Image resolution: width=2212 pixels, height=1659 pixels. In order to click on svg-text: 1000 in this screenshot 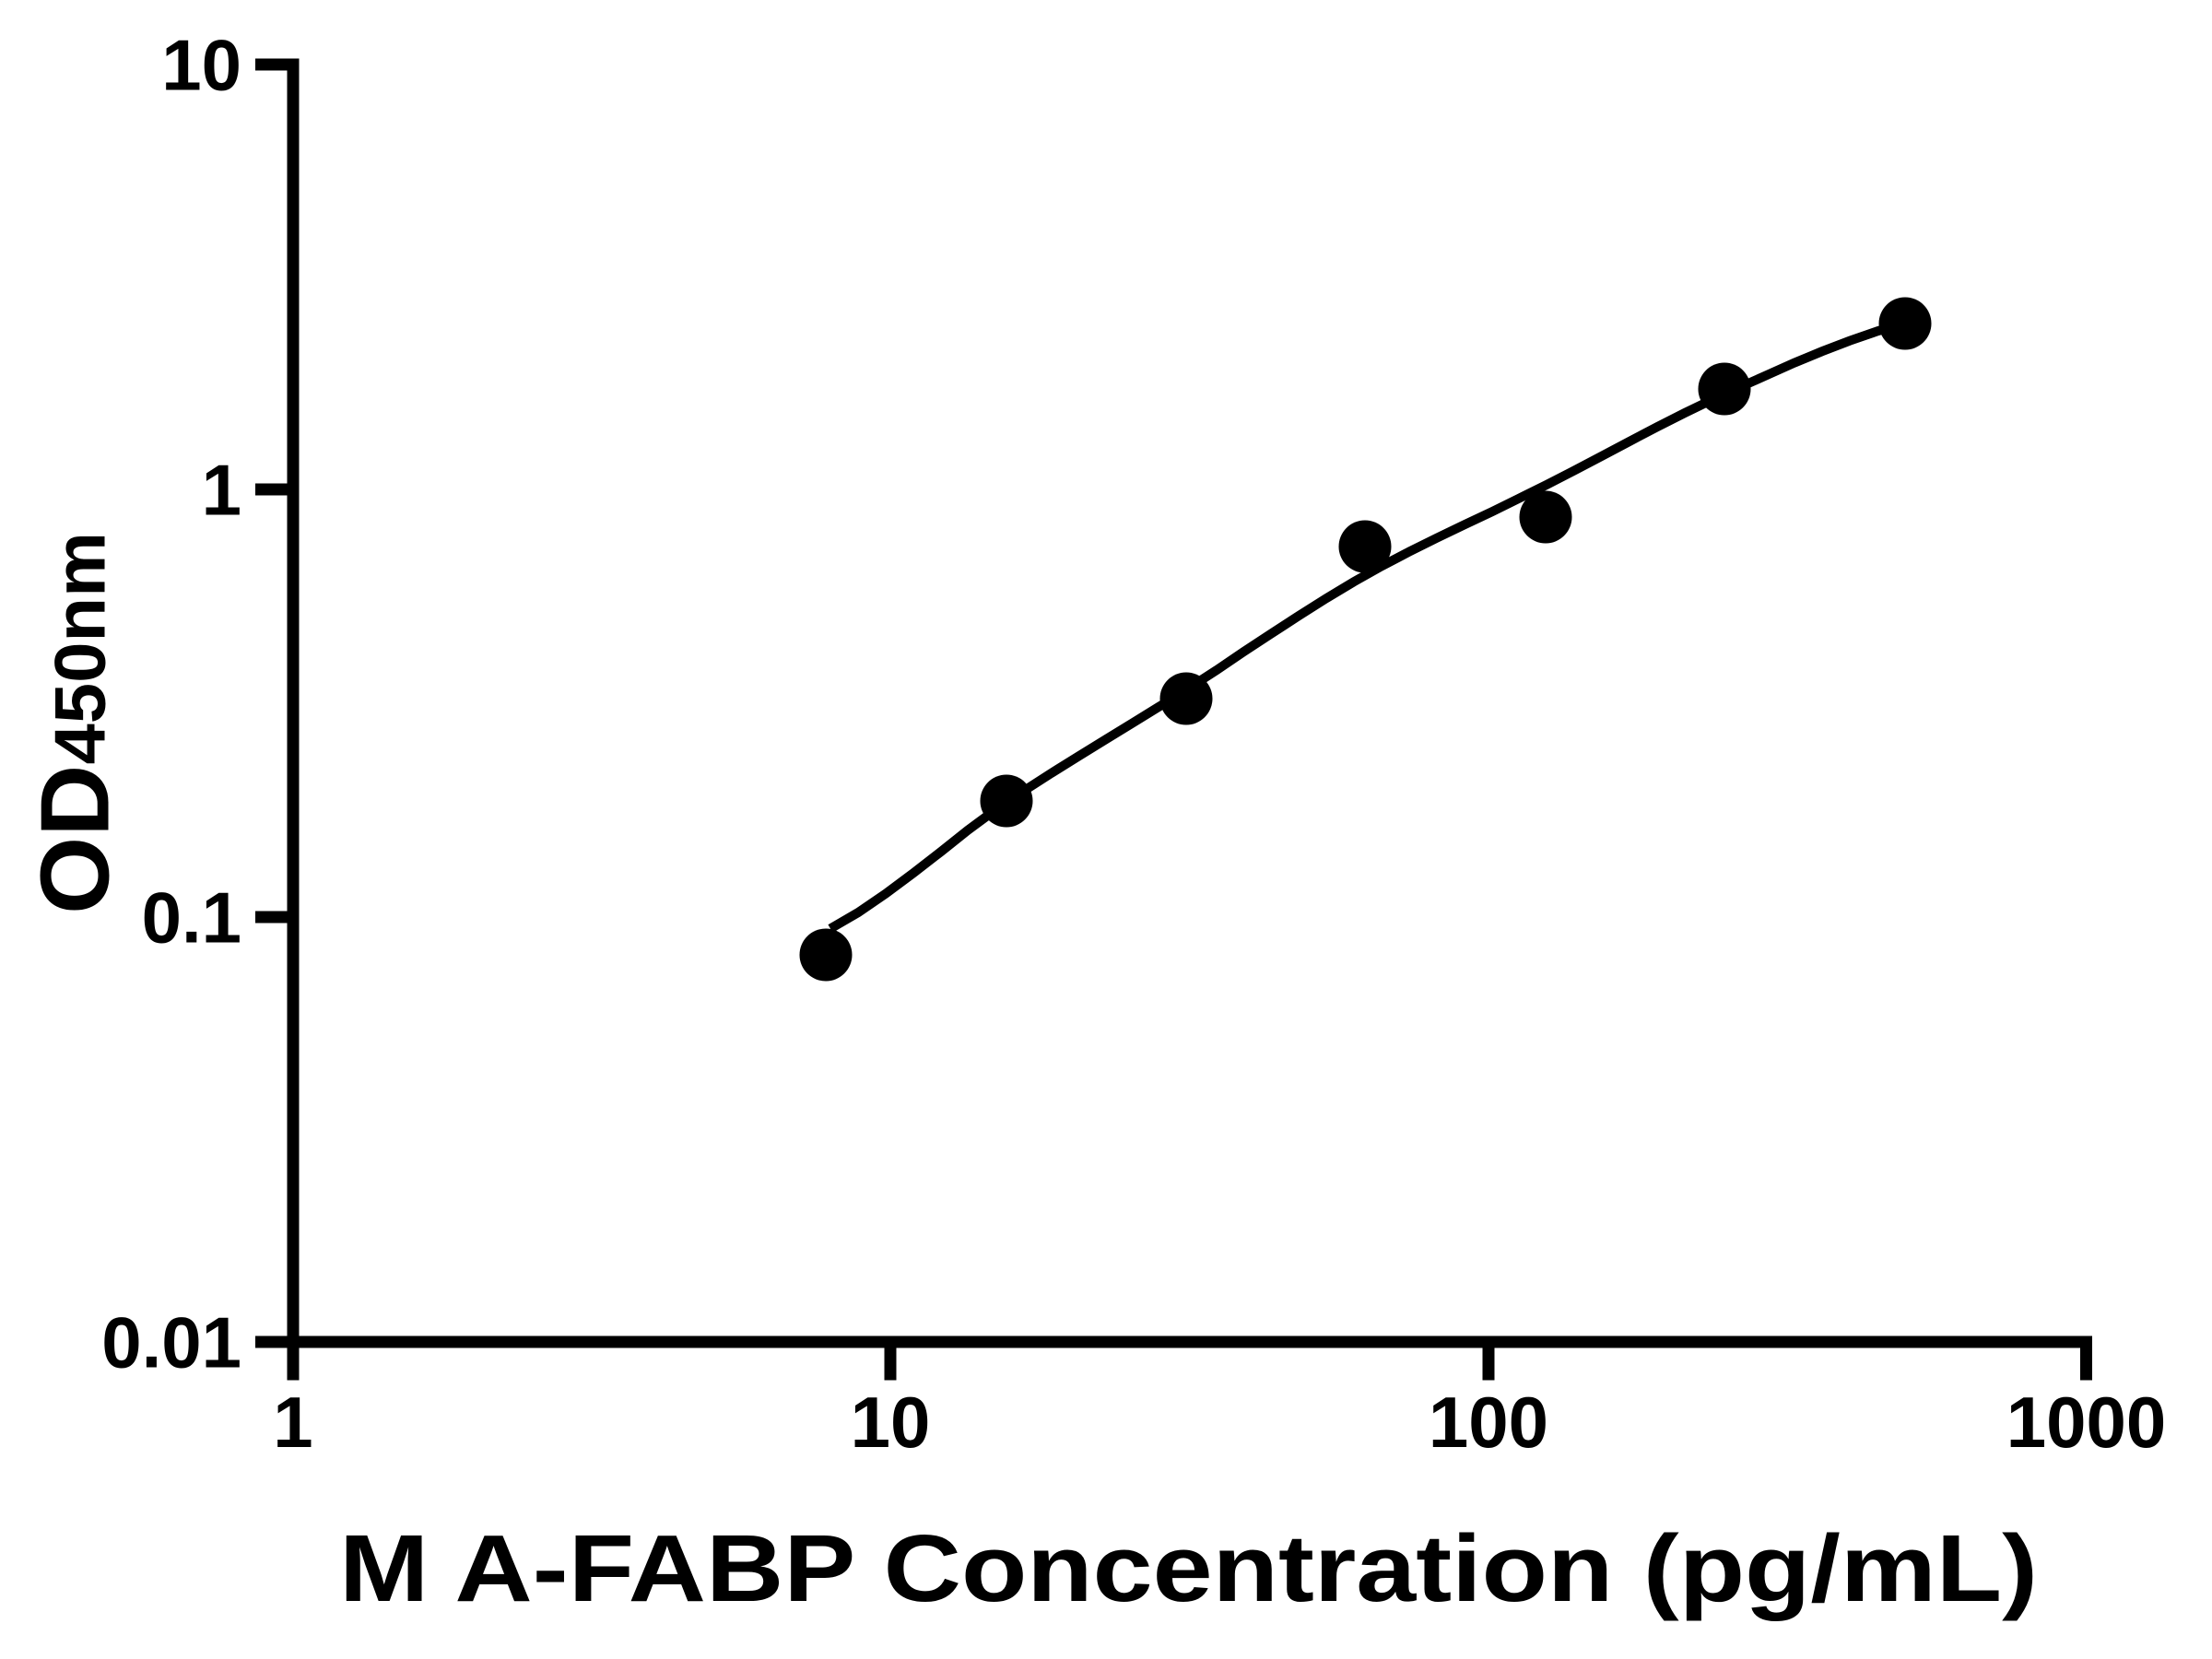, I will do `click(2086, 1422)`.